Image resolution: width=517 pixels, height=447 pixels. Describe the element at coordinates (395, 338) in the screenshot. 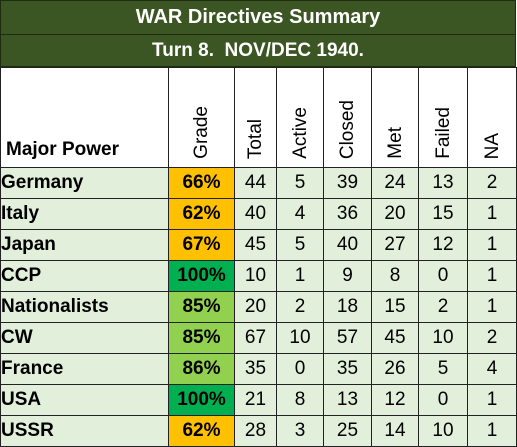

I see `met-cell: 45` at that location.